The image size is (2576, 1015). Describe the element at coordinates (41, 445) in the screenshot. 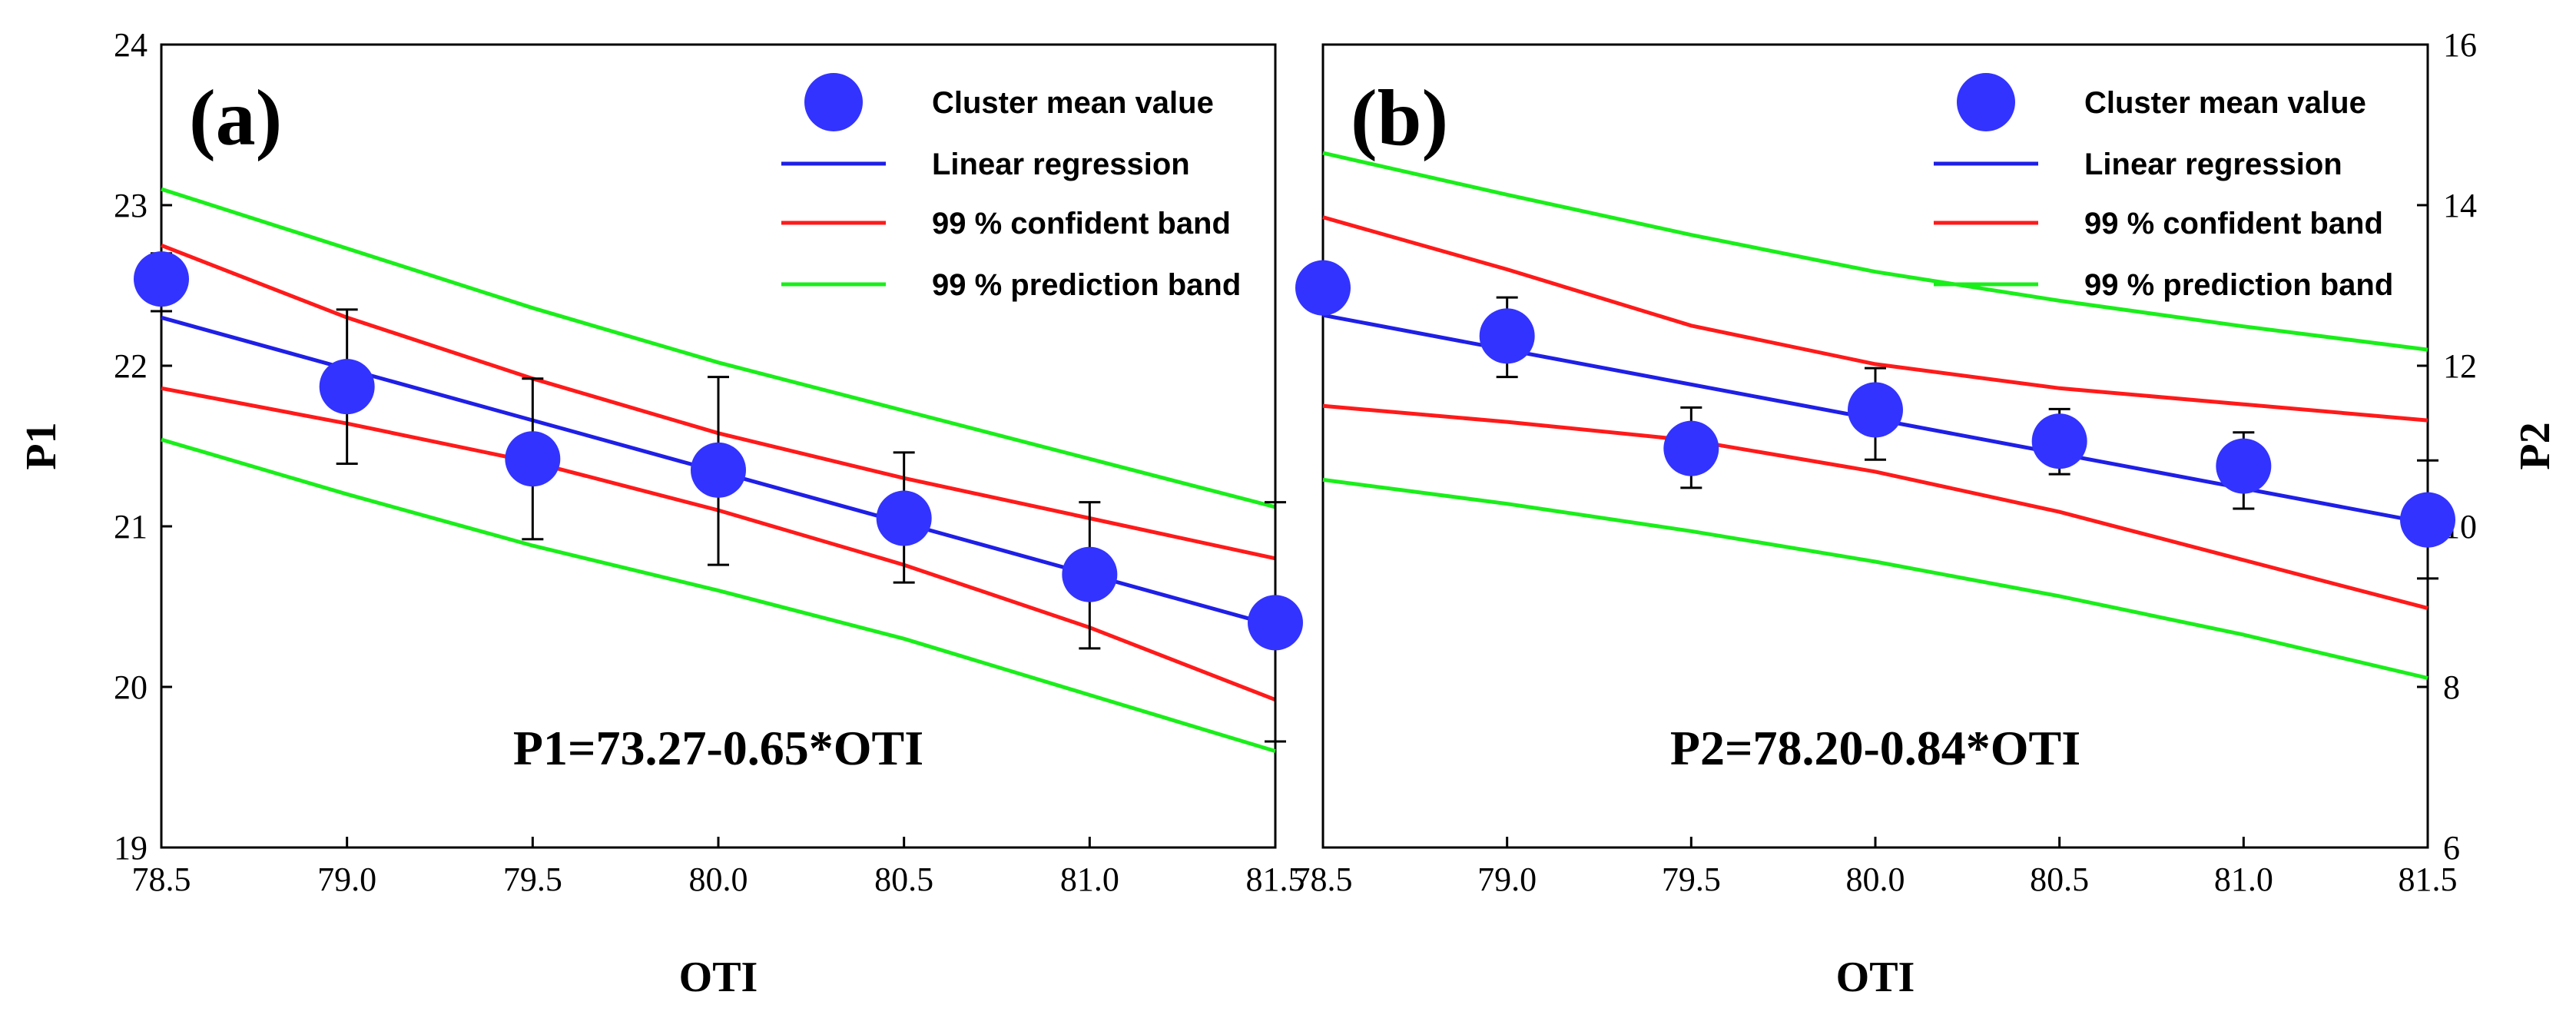

I see `y-axis-title: P1` at that location.